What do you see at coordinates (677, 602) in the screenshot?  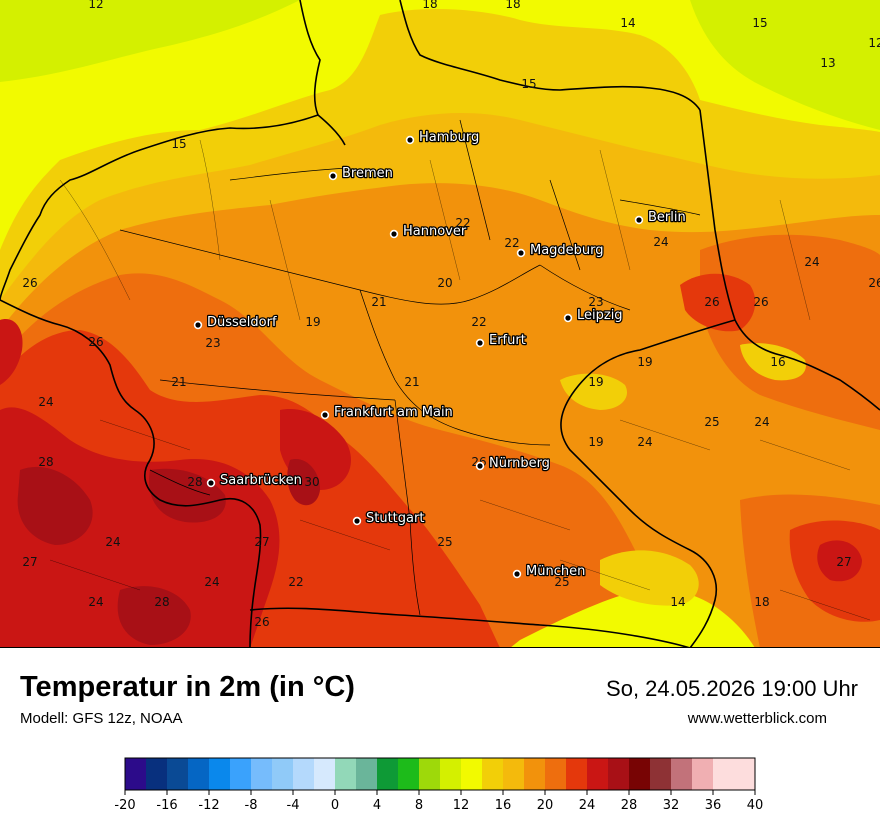 I see `isotherm-label: 14` at bounding box center [677, 602].